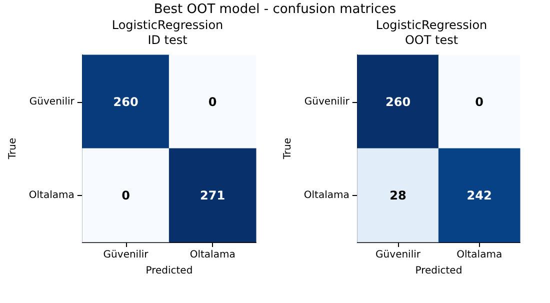 This screenshot has height=303, width=550. I want to click on text: Best OOT model - confusion matrices, so click(275, 9).